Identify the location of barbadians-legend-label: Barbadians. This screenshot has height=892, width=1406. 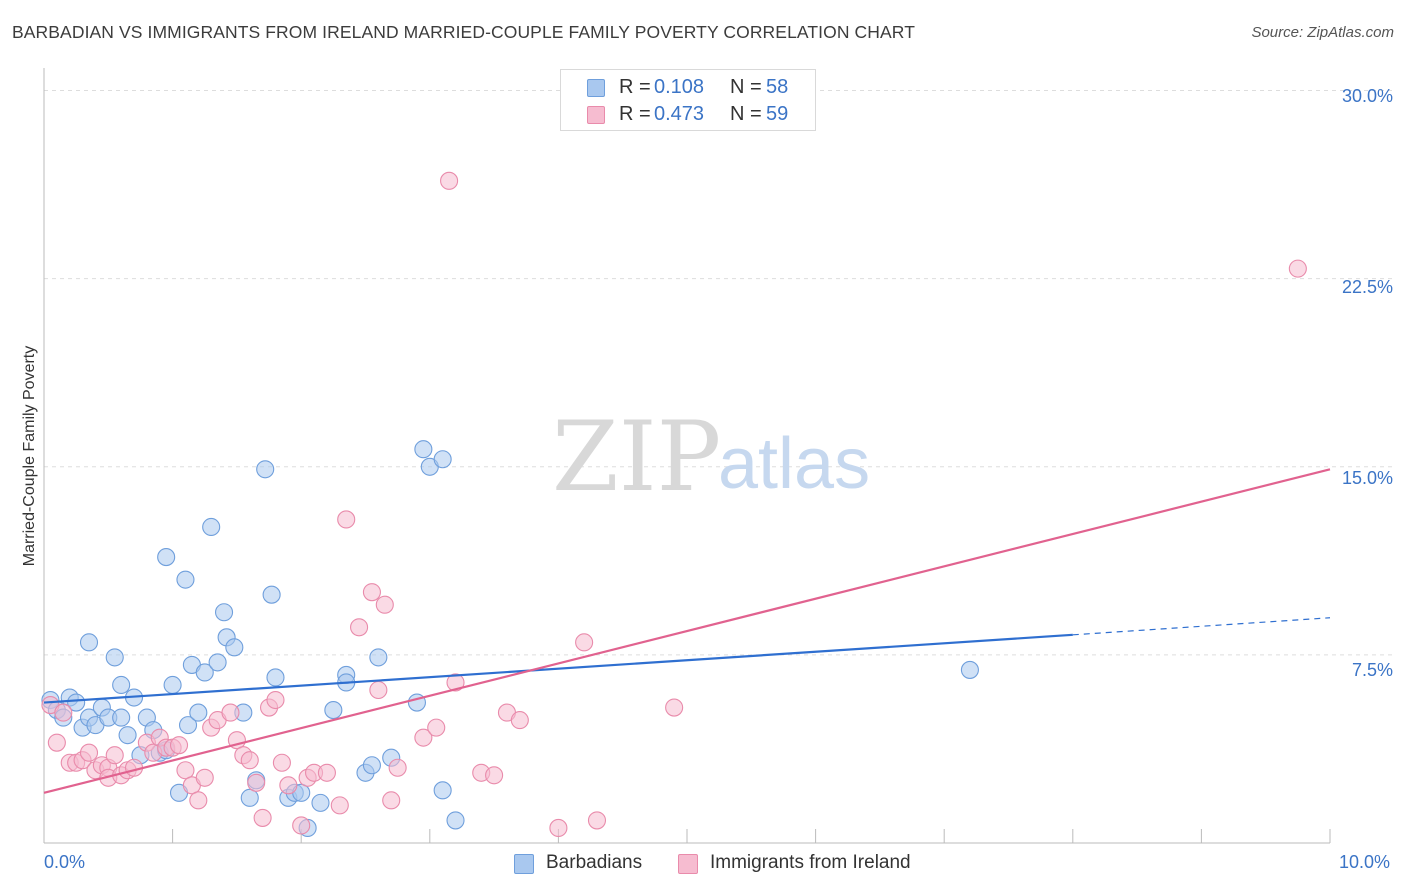
(594, 862).